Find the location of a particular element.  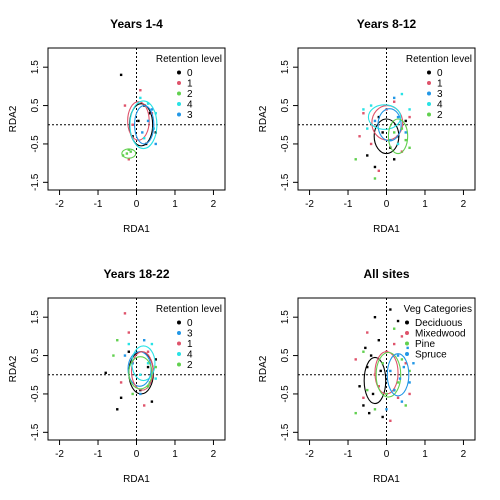

all-sites-legend-label: Pine is located at coordinates (425, 344).